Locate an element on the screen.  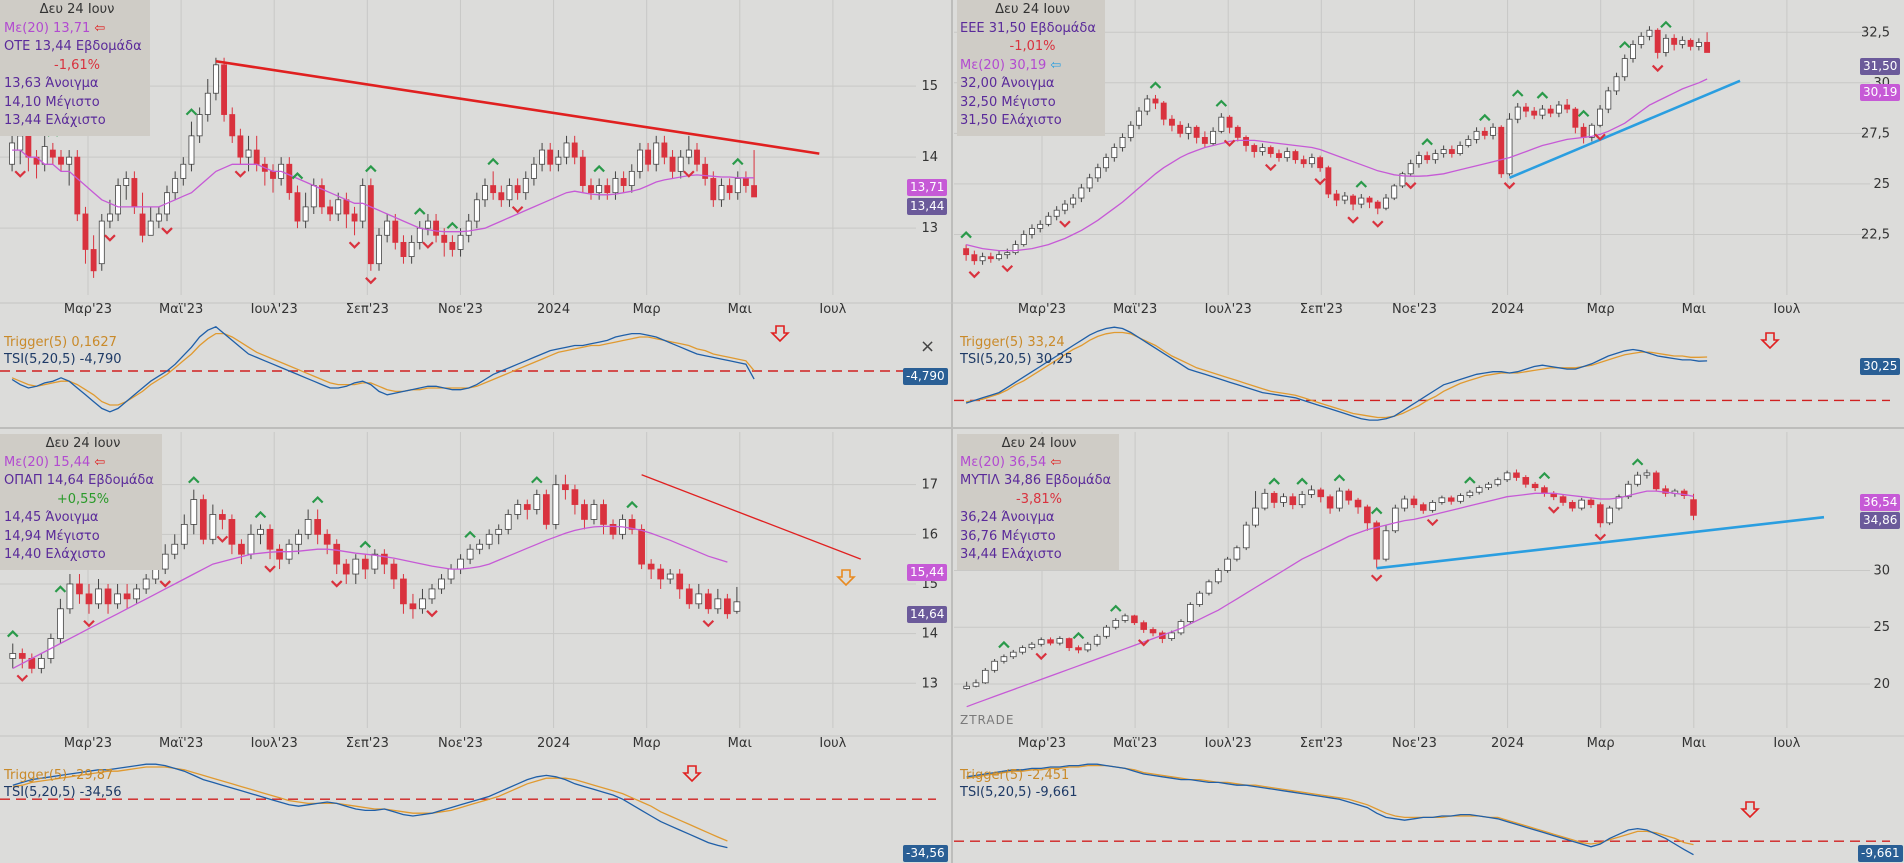
down-arrow-annotation-icon is located at coordinates (1750, 810).